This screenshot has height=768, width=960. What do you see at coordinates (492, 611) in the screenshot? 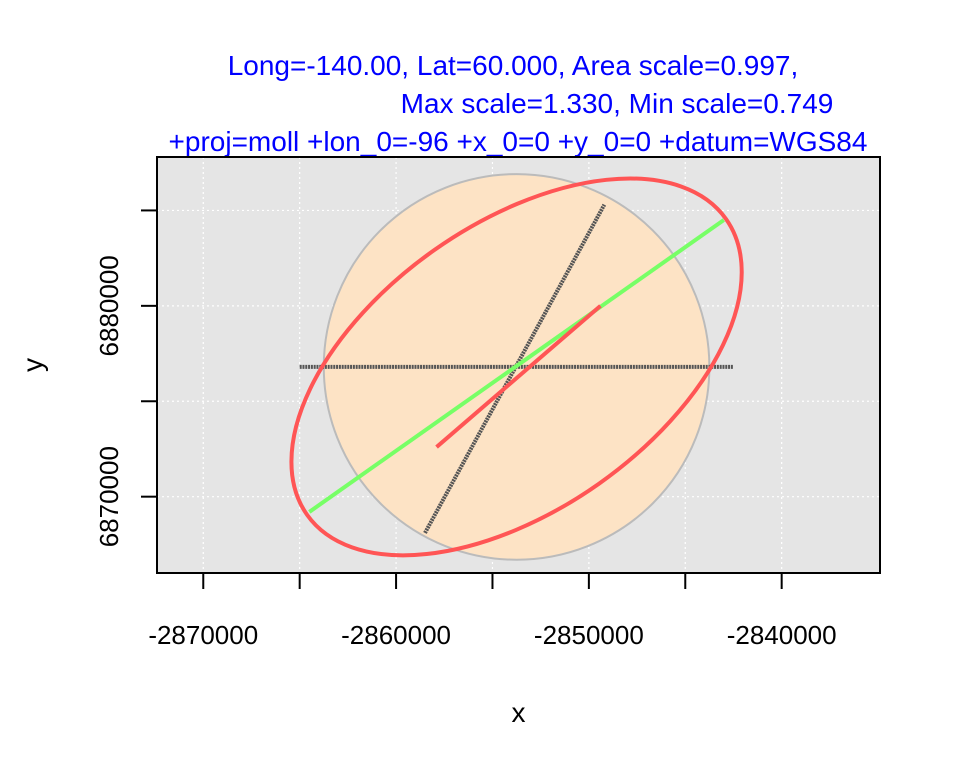
I see `x-axis: -2870000 -2860000 -2850000 -2840000` at bounding box center [492, 611].